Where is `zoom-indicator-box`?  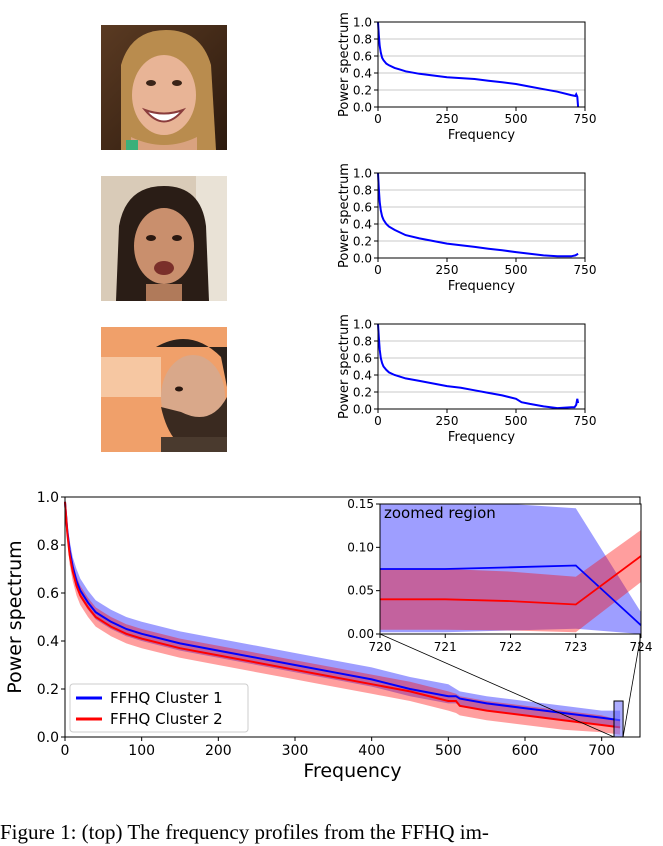
zoom-indicator-box is located at coordinates (618, 719).